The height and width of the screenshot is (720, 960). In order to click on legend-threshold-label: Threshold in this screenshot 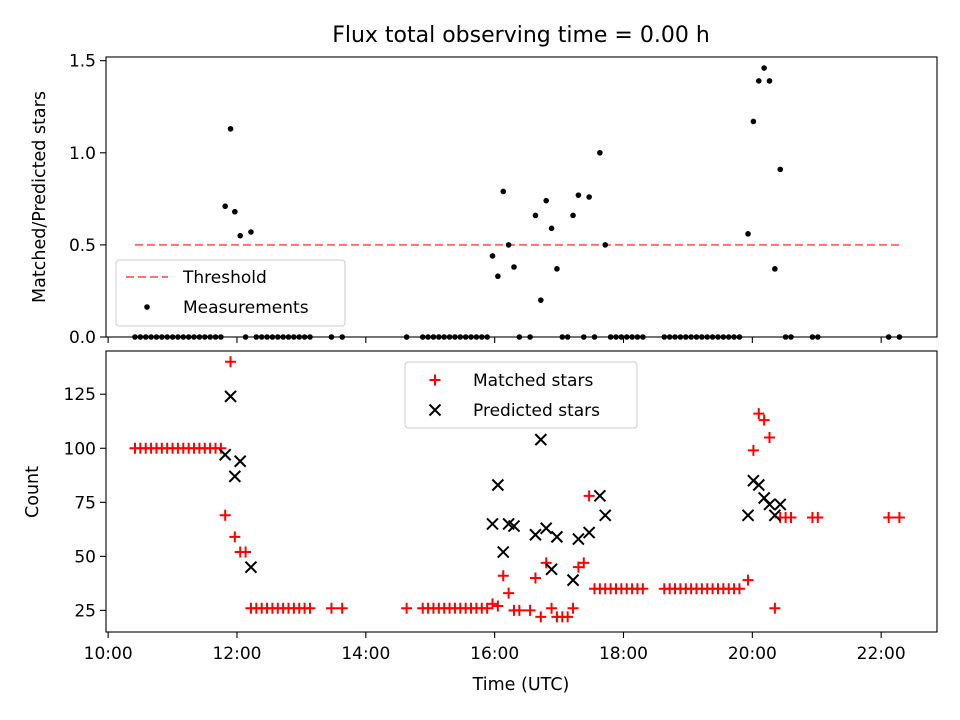, I will do `click(224, 278)`.